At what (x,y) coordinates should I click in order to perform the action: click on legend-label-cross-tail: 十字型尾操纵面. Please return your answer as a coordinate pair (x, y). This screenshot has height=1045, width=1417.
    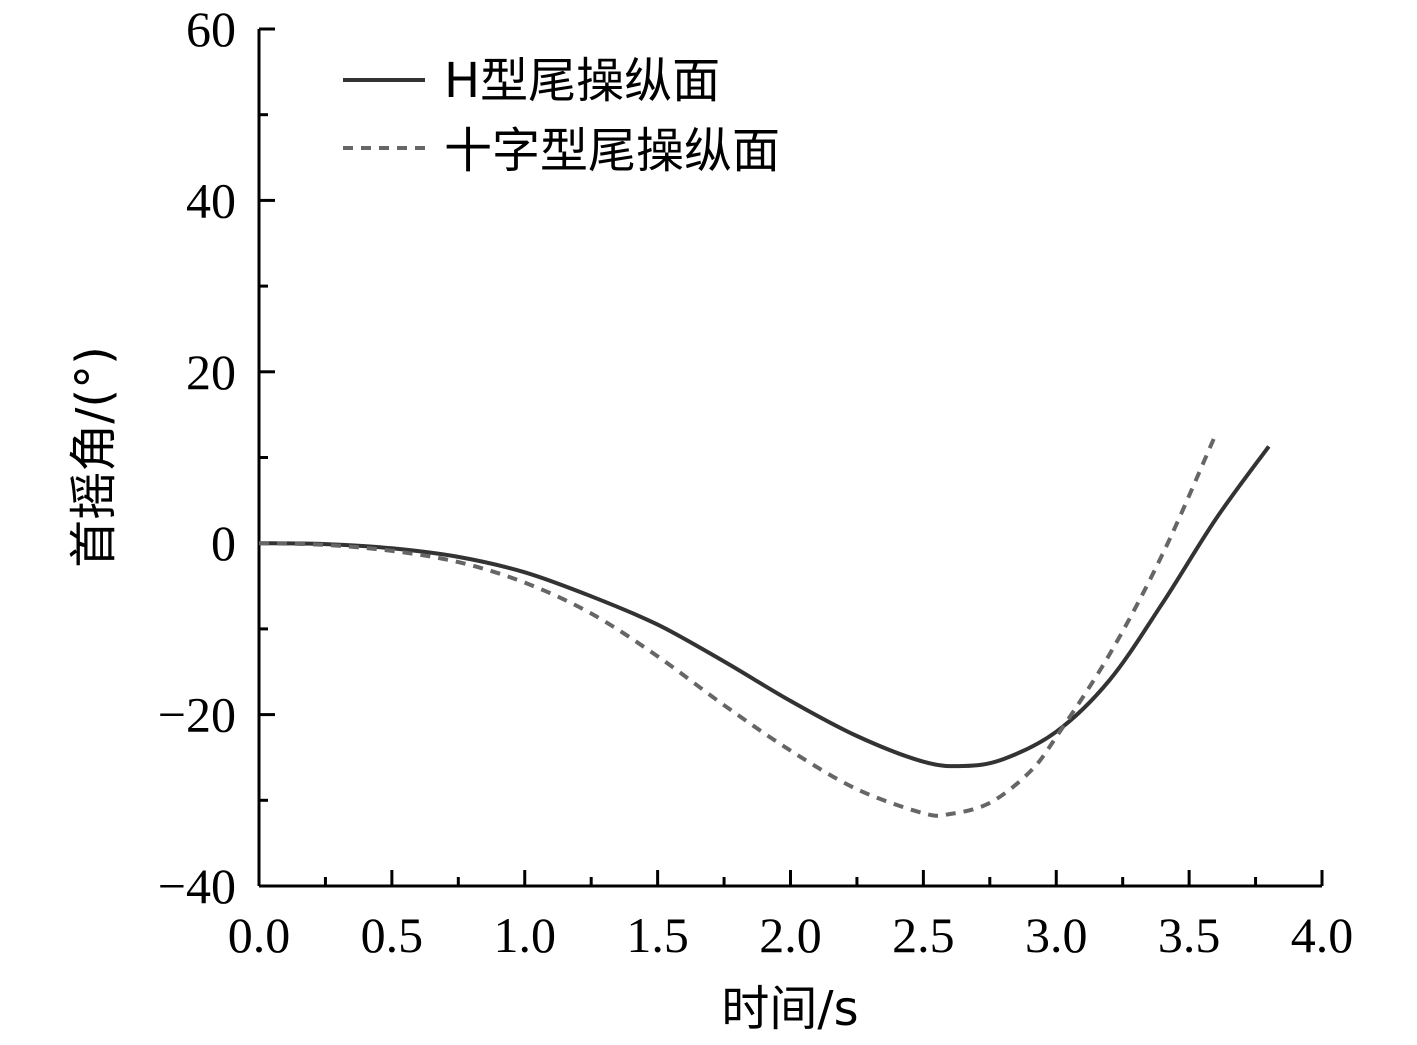
    Looking at the image, I should click on (612, 151).